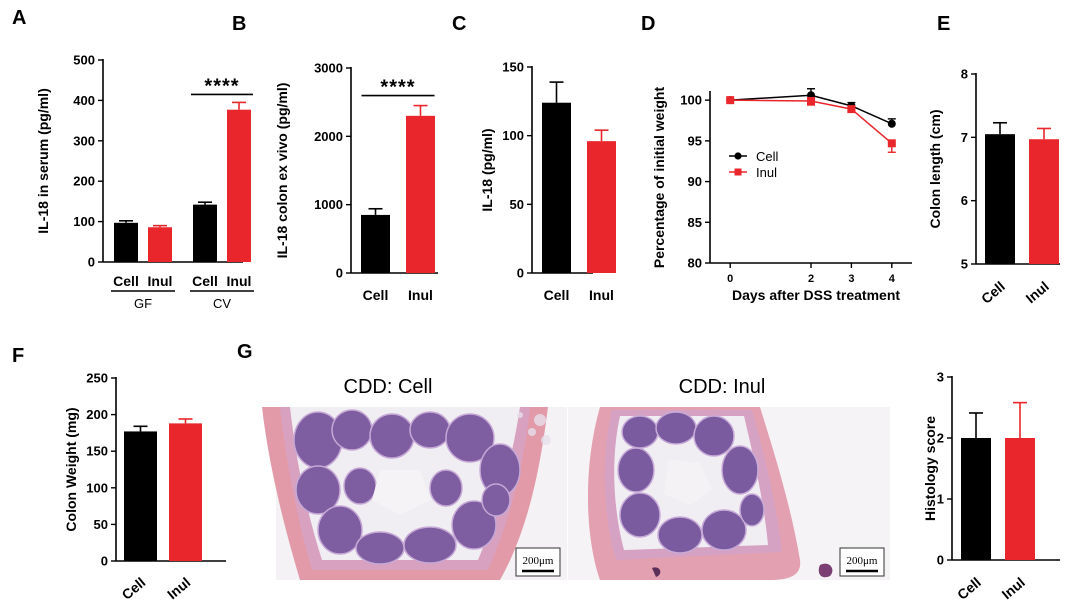  Describe the element at coordinates (964, 74) in the screenshot. I see `y-tick-label: 8` at that location.